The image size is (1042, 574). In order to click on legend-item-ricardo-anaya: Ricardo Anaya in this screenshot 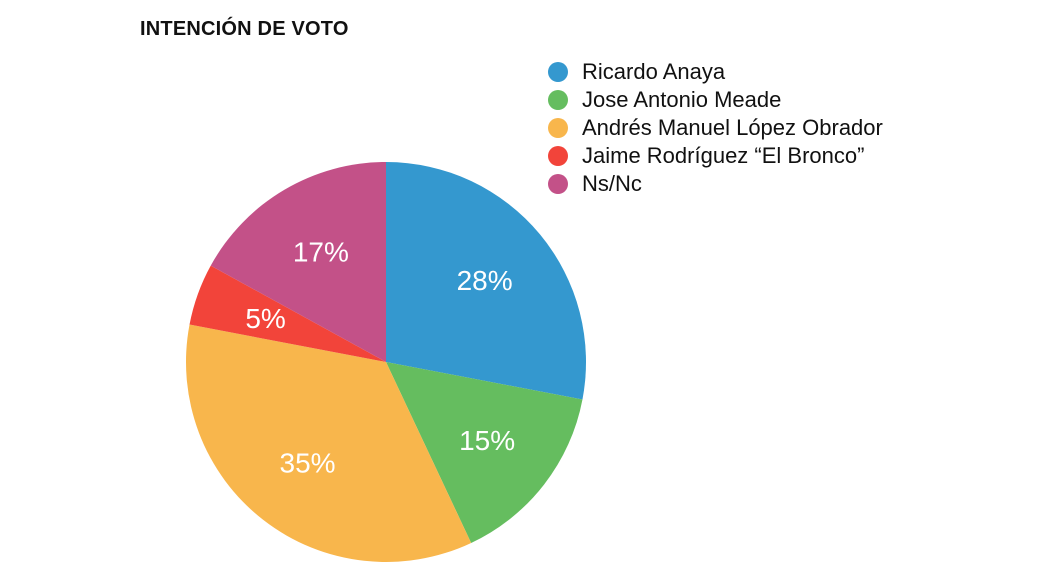, I will do `click(715, 72)`.